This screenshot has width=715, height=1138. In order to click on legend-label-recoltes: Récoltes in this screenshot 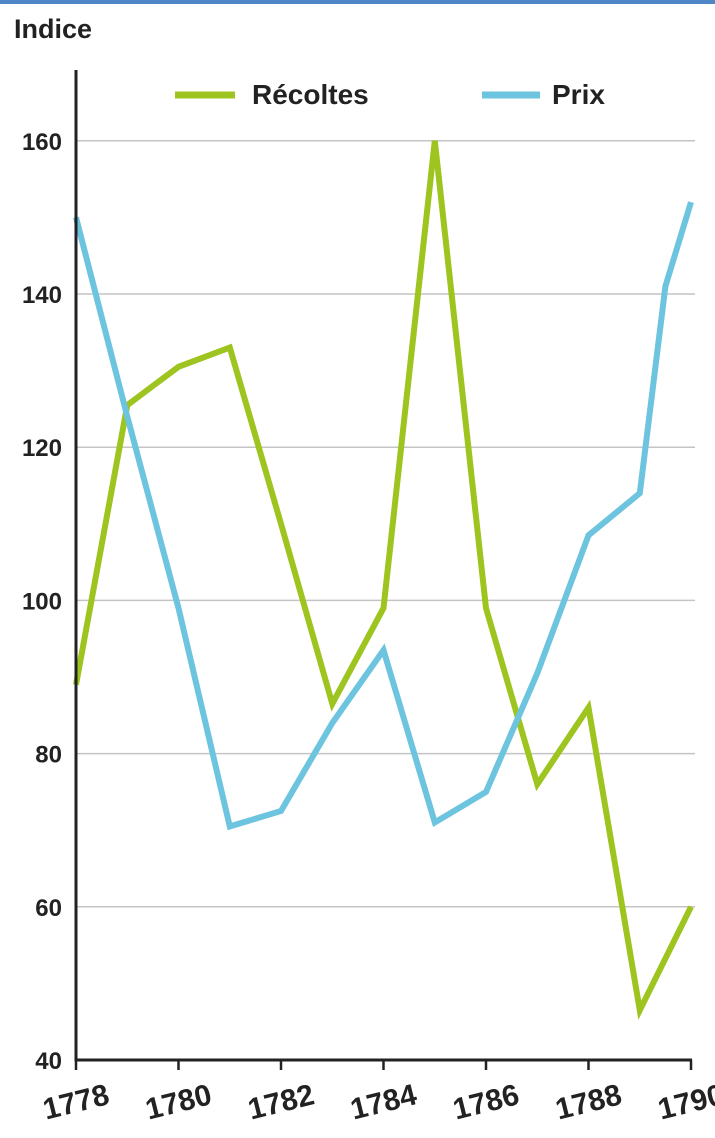, I will do `click(310, 94)`.